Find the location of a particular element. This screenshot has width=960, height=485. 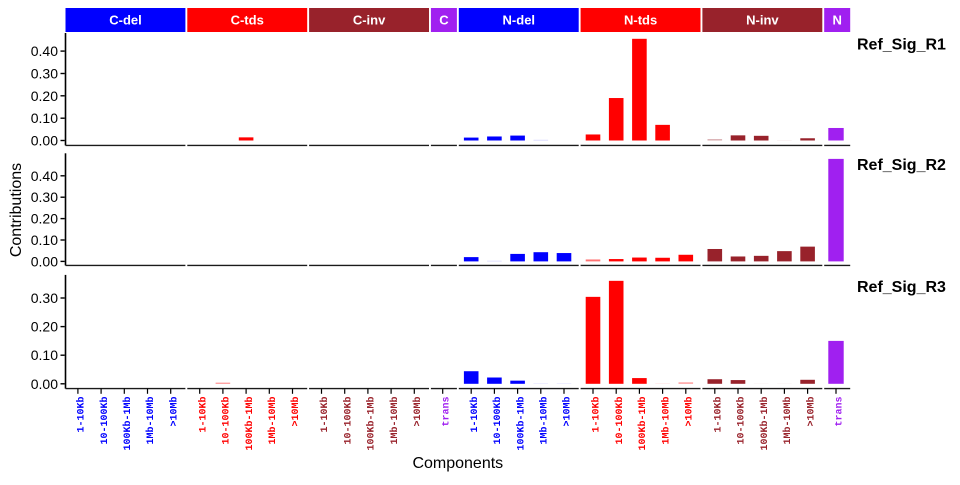

svg-text: C is located at coordinates (444, 20).